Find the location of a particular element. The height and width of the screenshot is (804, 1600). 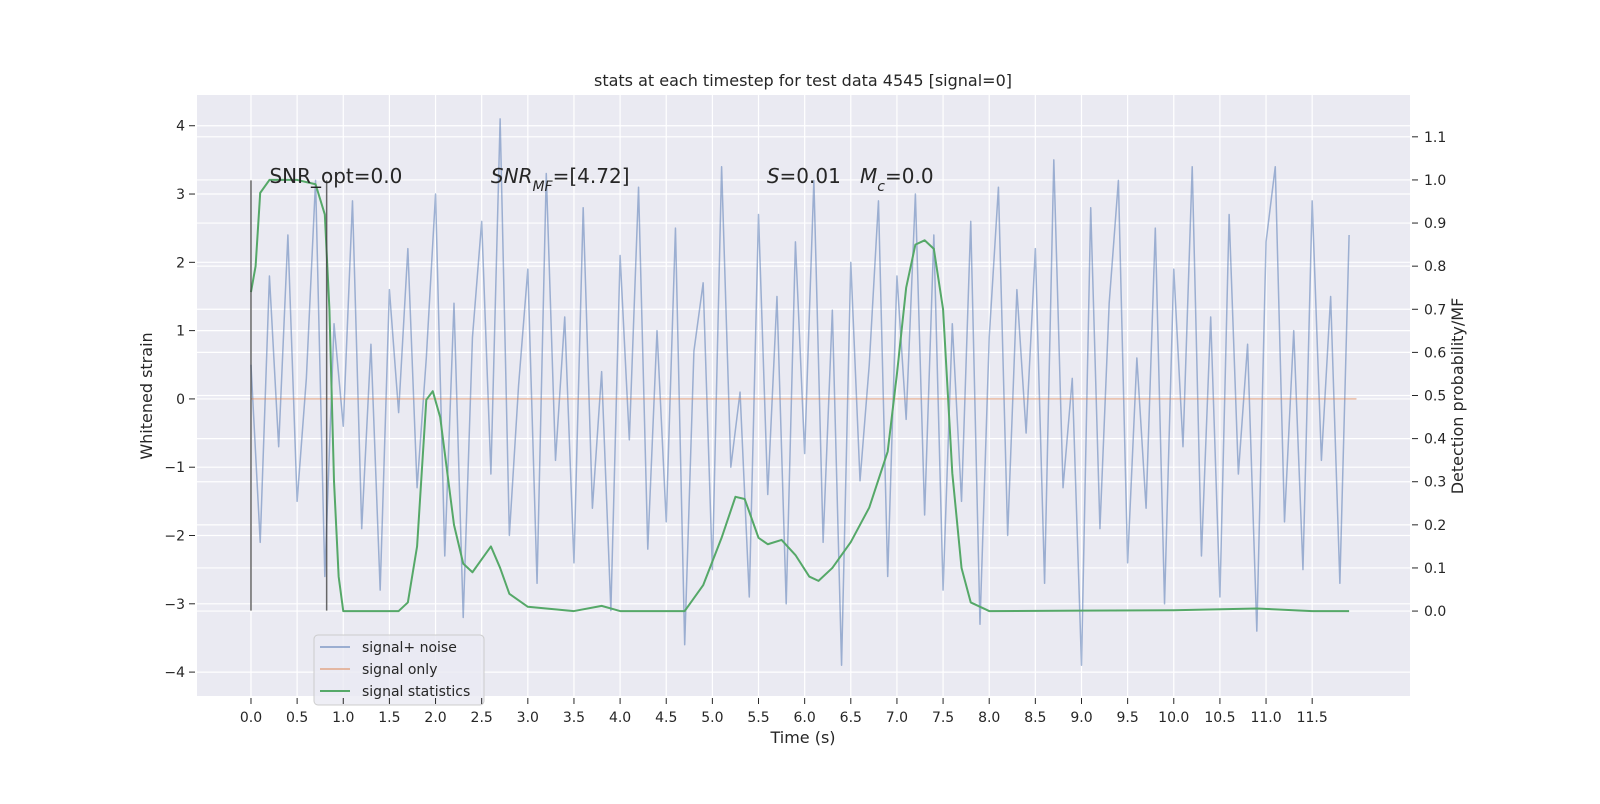

x-tick-label: 3.5 is located at coordinates (574, 718).